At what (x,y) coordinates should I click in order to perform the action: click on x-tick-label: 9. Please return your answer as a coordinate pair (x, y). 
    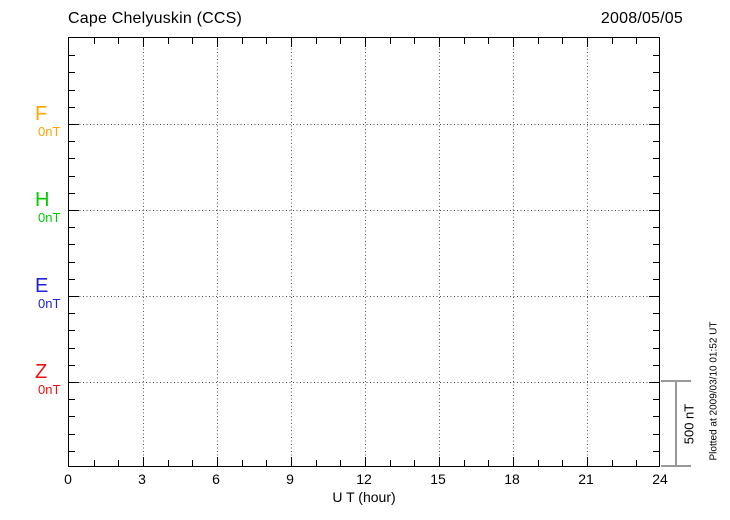
    Looking at the image, I should click on (290, 479).